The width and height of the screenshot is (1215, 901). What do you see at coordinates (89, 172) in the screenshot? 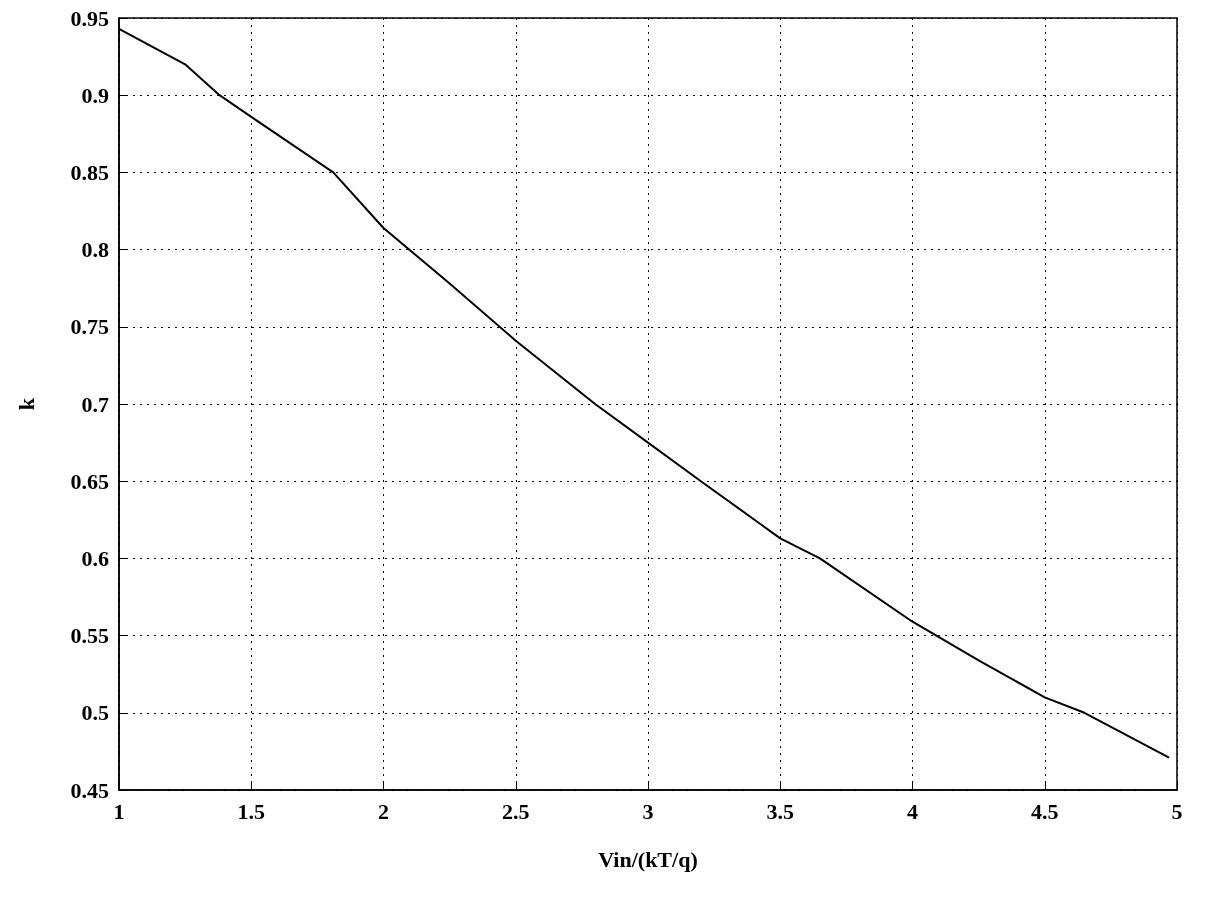
I see `y-tick-label: 0.85` at bounding box center [89, 172].